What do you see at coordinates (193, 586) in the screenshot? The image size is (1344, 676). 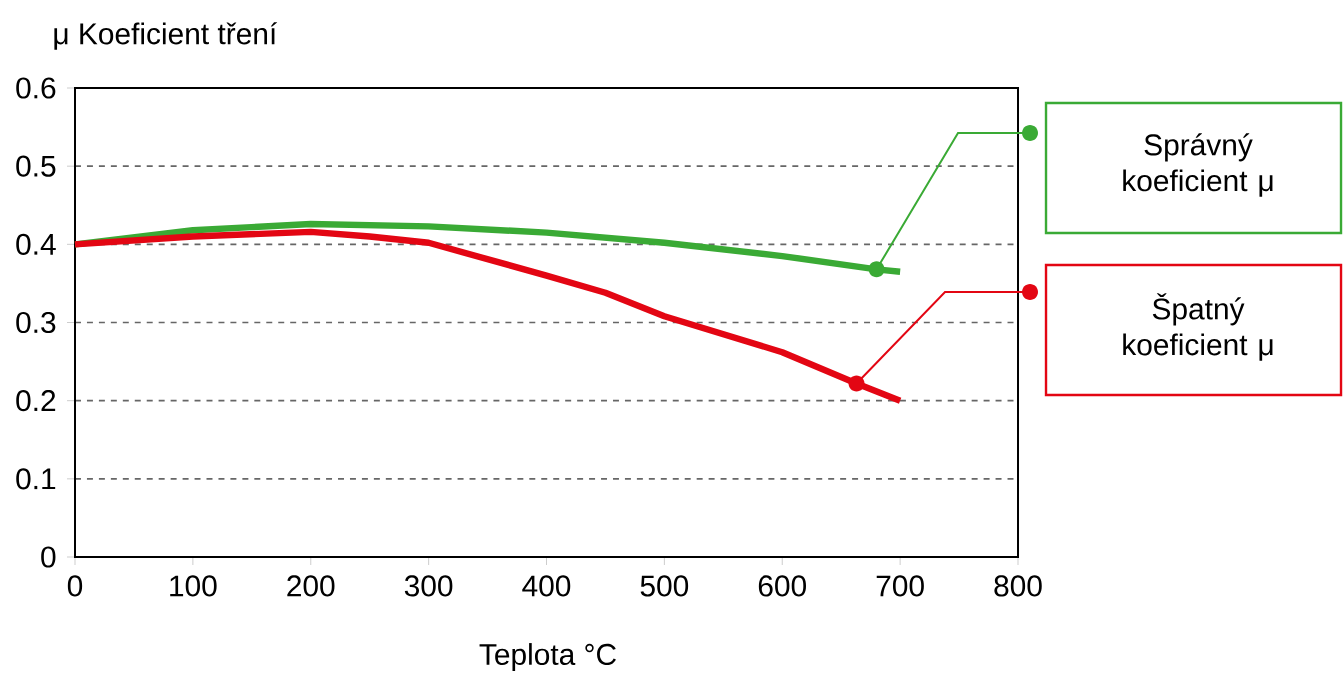 I see `x-tick-label: 100` at bounding box center [193, 586].